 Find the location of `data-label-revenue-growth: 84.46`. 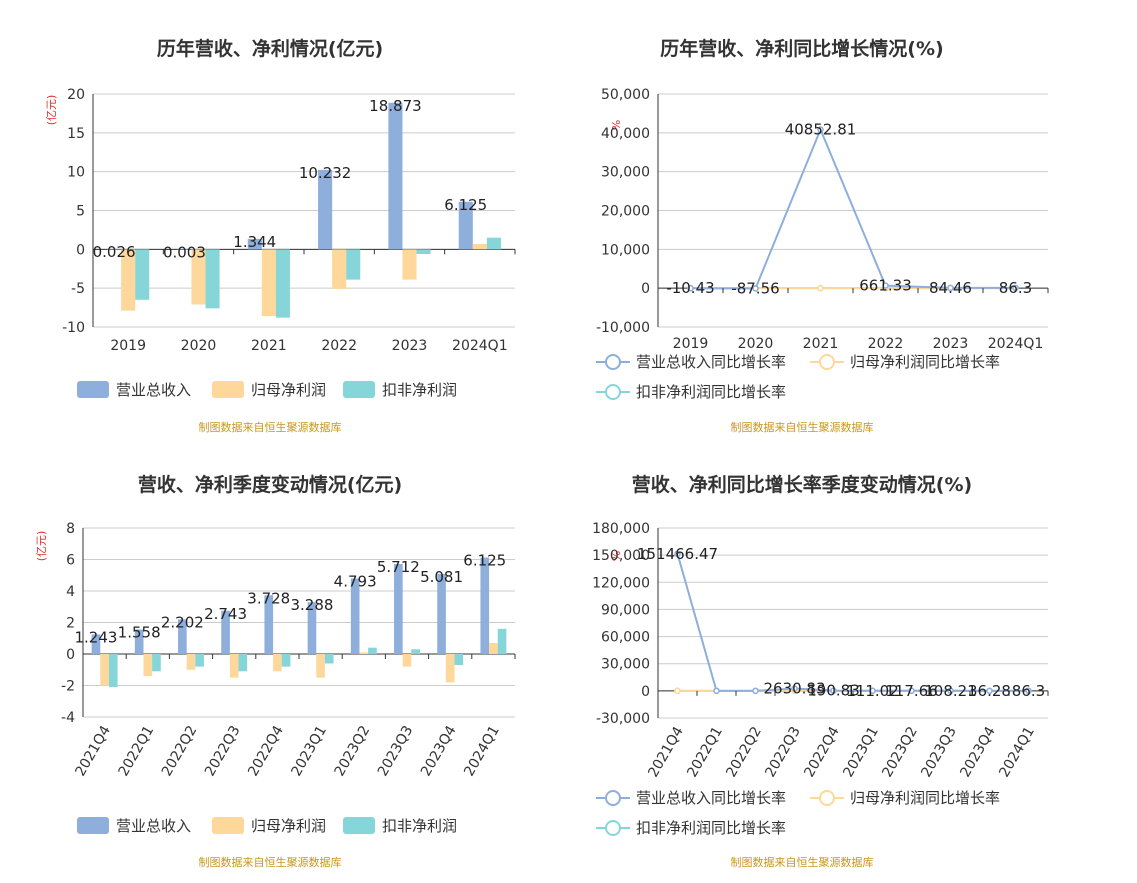

data-label-revenue-growth: 84.46 is located at coordinates (950, 288).